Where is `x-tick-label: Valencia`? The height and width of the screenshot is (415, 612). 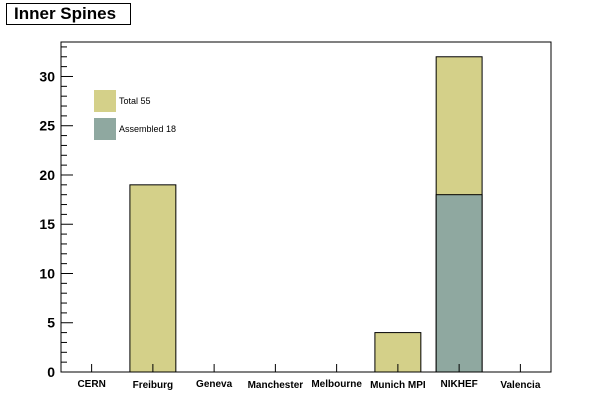
x-tick-label: Valencia is located at coordinates (520, 385).